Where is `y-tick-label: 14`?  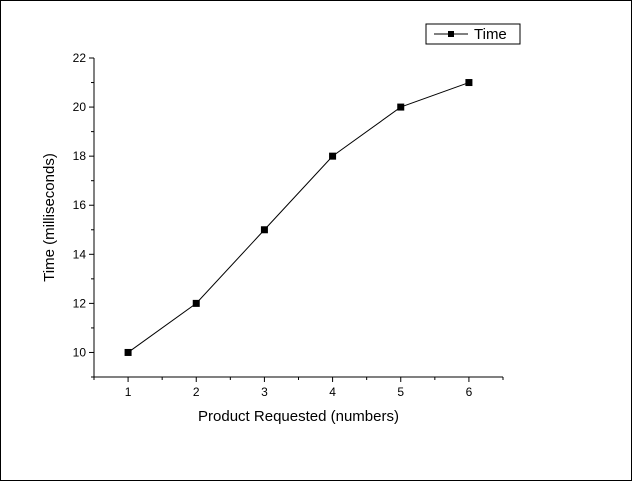
y-tick-label: 14 is located at coordinates (80, 254).